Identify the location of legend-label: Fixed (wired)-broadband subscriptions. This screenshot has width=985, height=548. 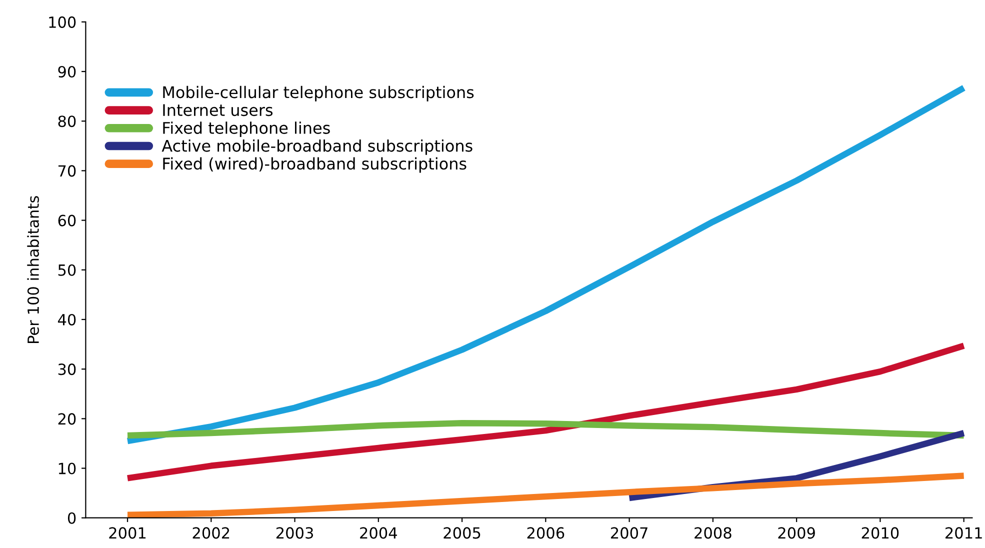
(314, 165).